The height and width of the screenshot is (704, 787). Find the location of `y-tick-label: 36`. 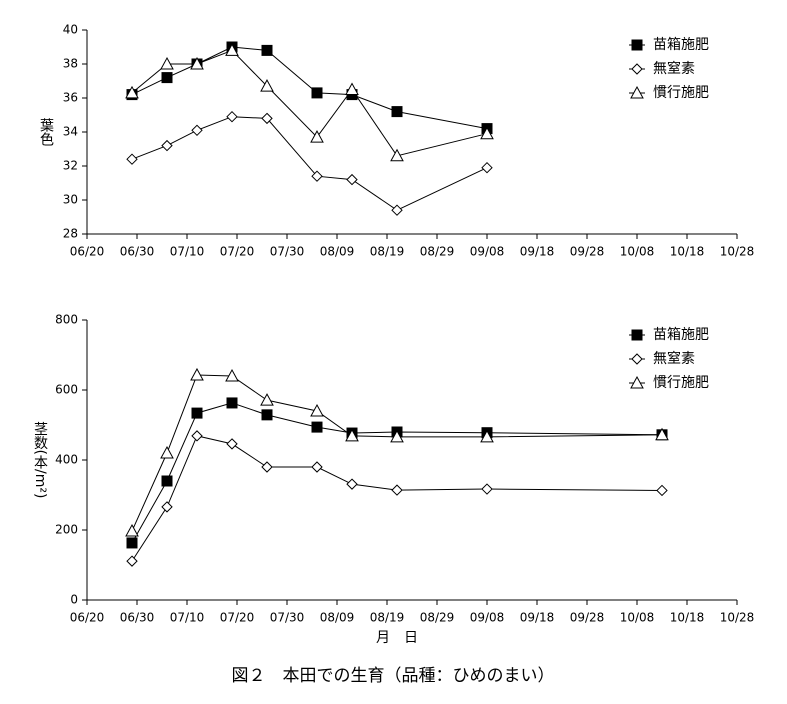

y-tick-label: 36 is located at coordinates (70, 98).